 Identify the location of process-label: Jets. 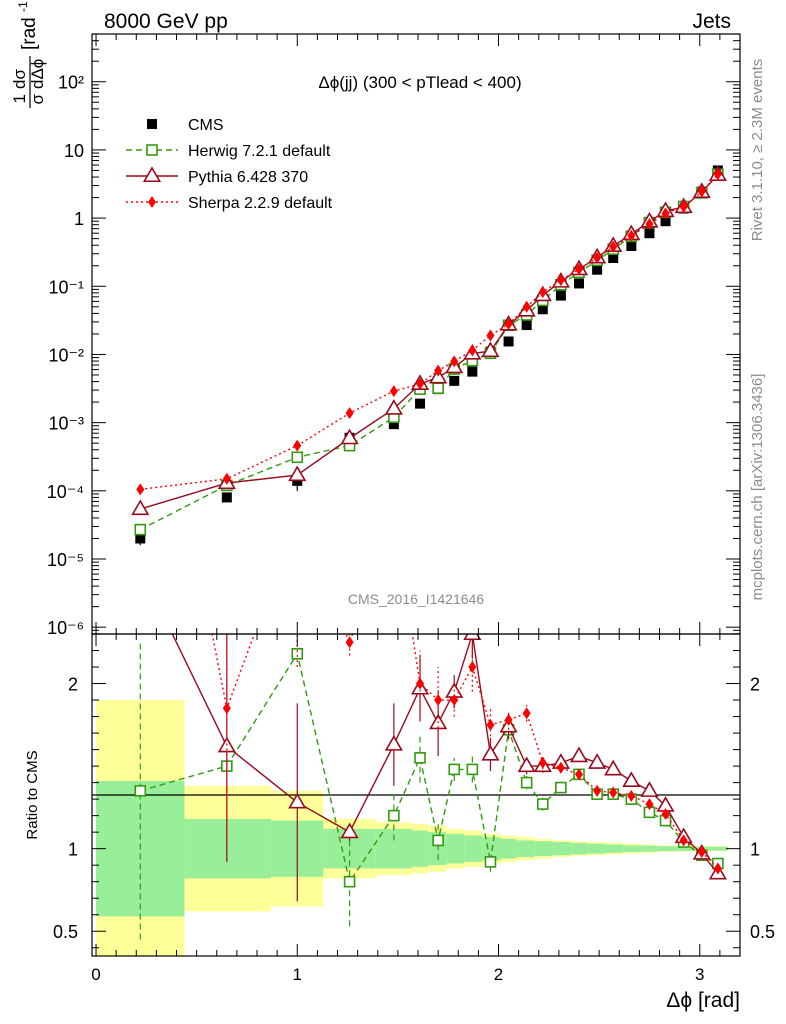
(711, 21).